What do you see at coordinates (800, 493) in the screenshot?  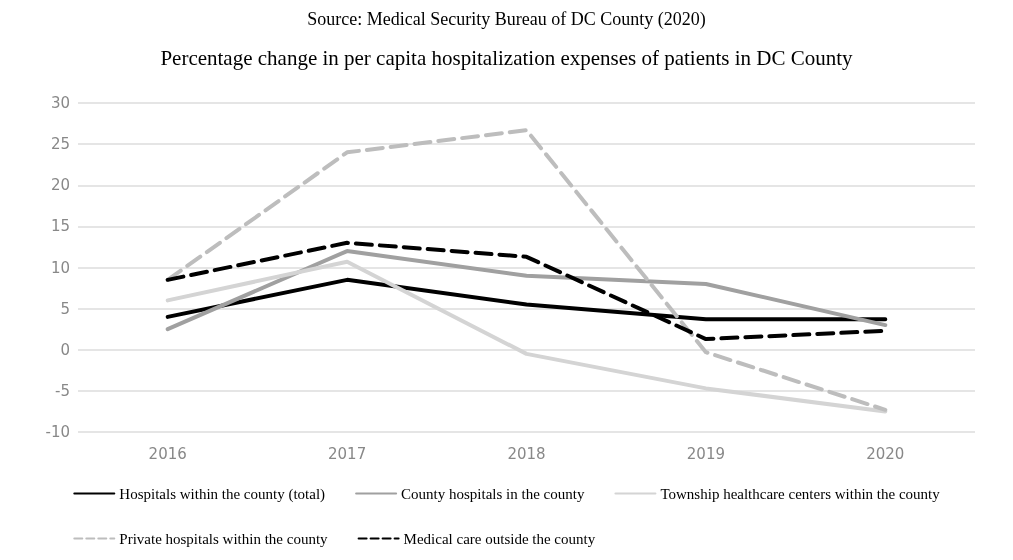 I see `legend-label: Township healthcare centers within the county` at bounding box center [800, 493].